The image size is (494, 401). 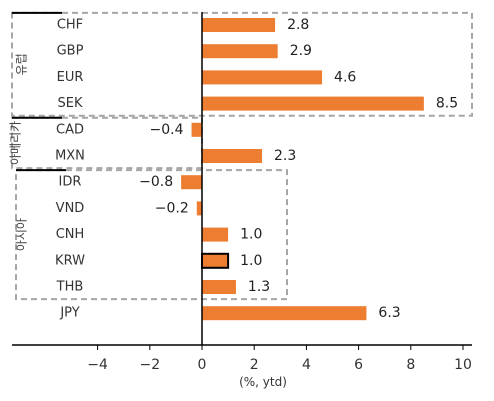 I want to click on bar-thb, so click(x=219, y=287).